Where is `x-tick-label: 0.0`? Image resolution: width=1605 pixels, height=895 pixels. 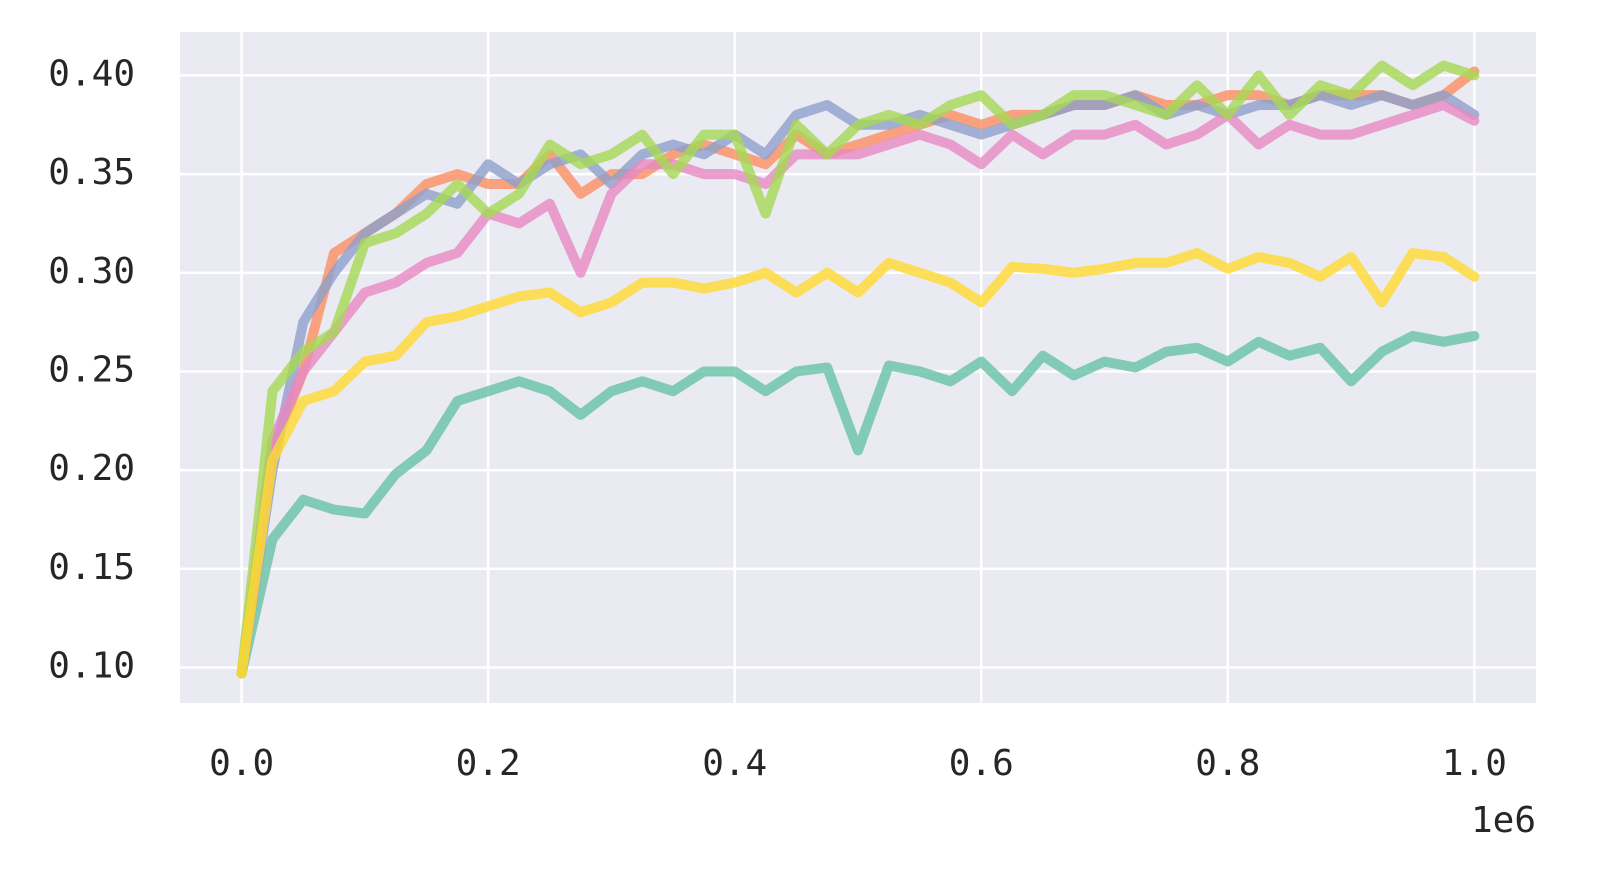 x-tick-label: 0.0 is located at coordinates (241, 763).